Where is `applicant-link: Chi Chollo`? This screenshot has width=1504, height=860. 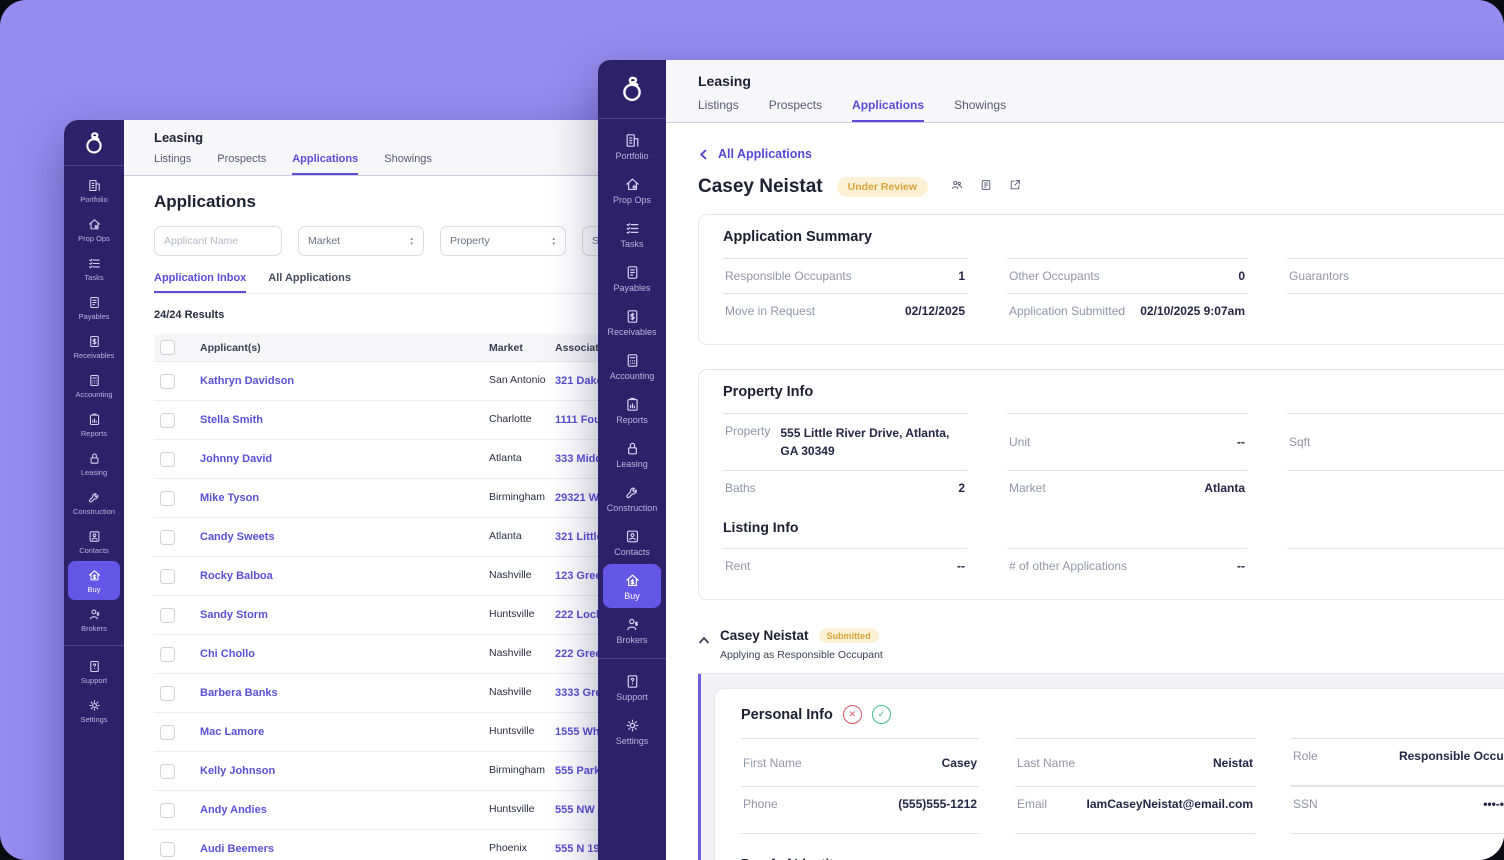
applicant-link: Chi Chollo is located at coordinates (227, 654).